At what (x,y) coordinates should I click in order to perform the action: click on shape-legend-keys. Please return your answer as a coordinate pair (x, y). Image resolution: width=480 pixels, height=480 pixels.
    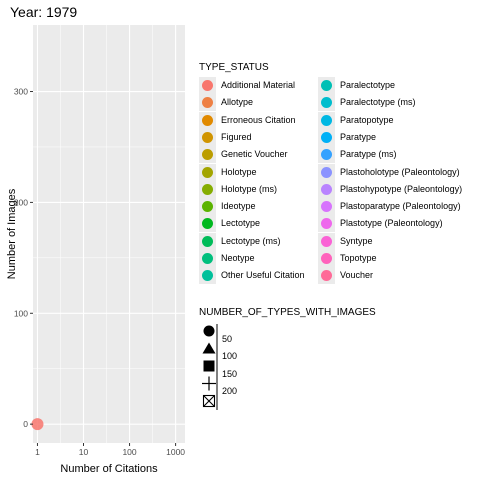
    Looking at the image, I should click on (210, 367).